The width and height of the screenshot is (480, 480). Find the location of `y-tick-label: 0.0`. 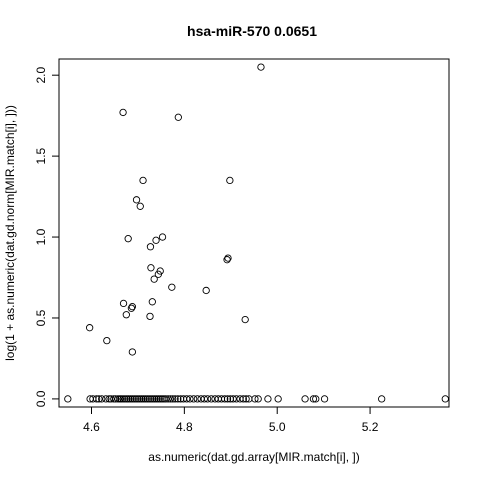

y-tick-label: 0.0 is located at coordinates (41, 398).